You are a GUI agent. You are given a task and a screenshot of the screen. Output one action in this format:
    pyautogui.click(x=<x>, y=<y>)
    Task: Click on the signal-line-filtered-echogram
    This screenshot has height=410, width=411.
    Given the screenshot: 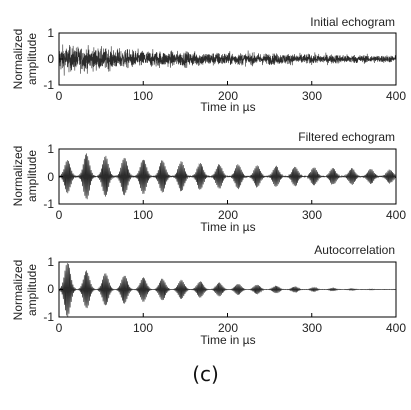 What is the action you would take?
    pyautogui.click(x=227, y=176)
    